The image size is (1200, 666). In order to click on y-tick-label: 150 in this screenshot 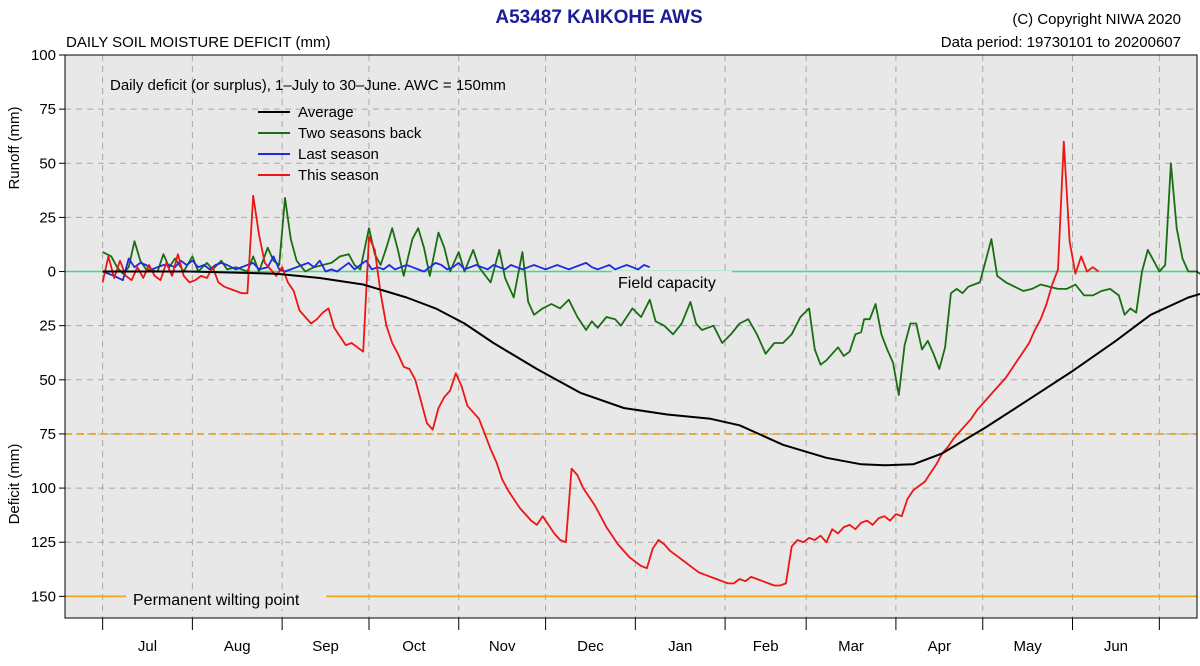, I will do `click(43, 596)`.